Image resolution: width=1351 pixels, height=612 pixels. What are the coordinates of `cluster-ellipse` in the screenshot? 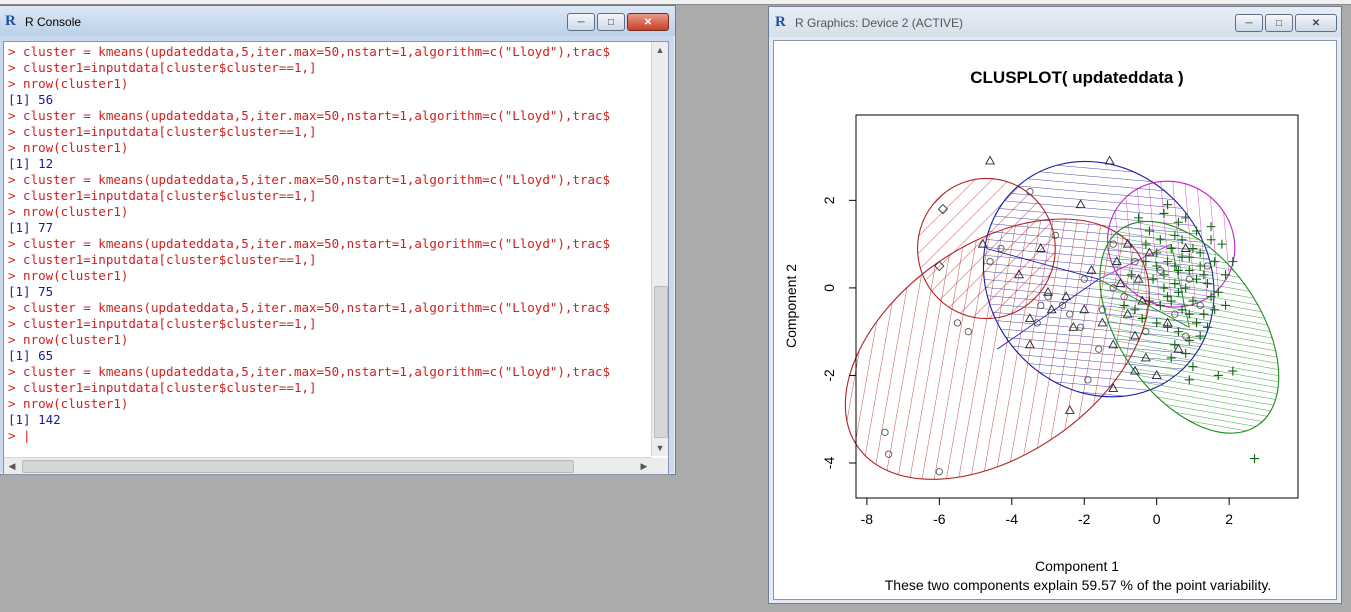 It's located at (1189, 327).